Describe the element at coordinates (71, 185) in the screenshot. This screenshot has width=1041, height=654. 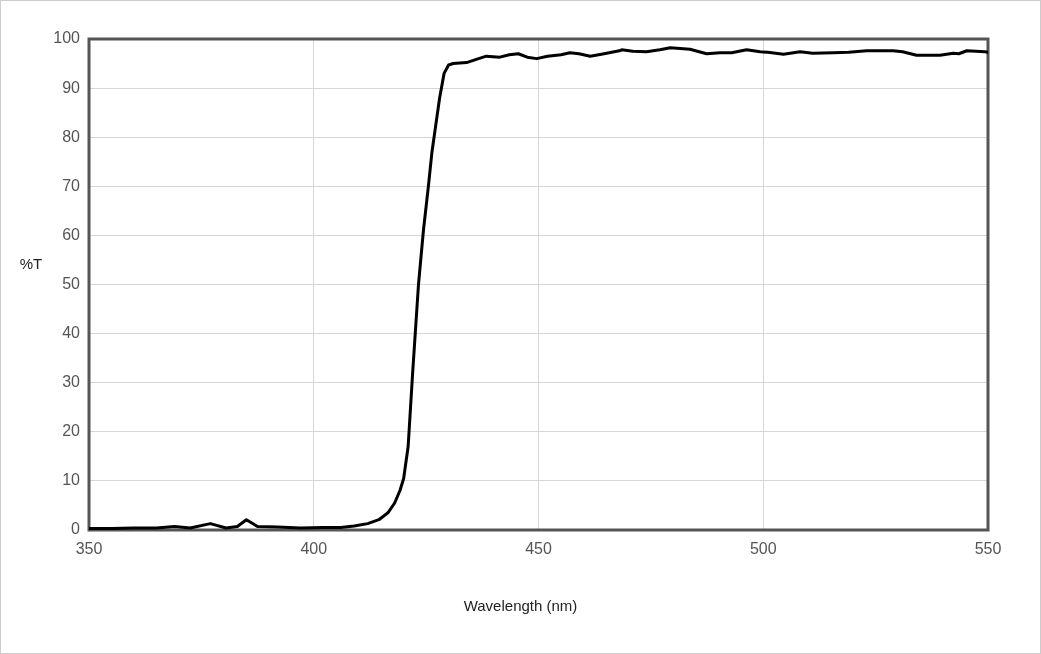
I see `y-tick-label: 70` at that location.